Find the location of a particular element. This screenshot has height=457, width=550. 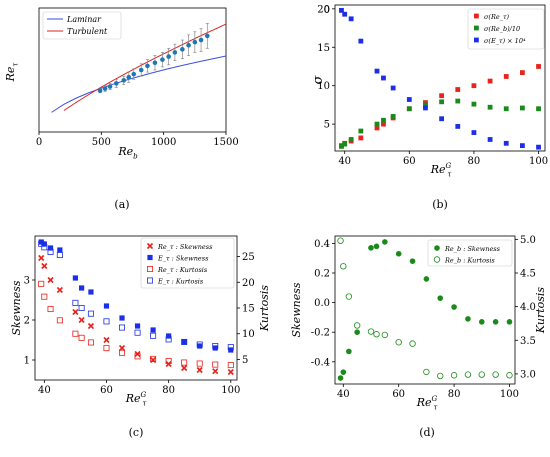

y-tick-label-2: 2 is located at coordinates (27, 321).